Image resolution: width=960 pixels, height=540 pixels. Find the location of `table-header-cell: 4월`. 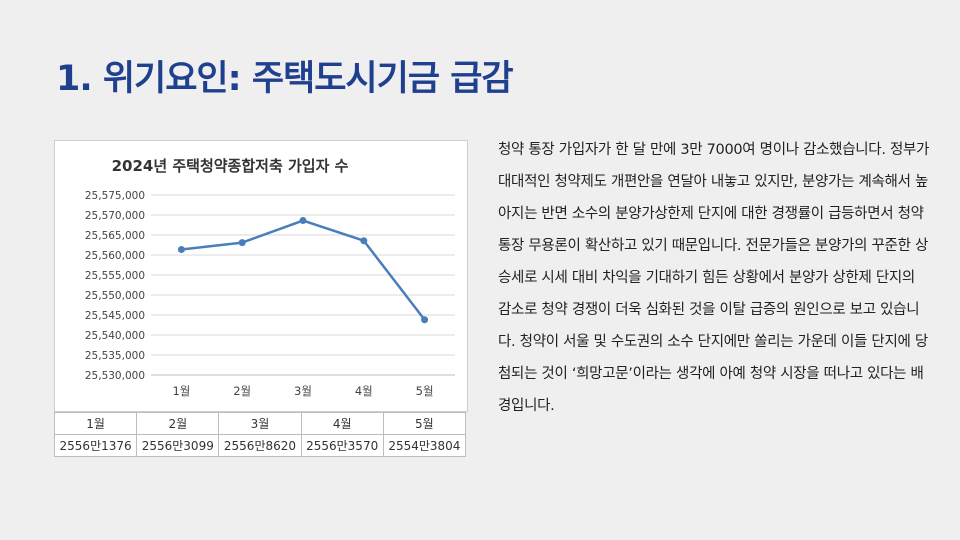

table-header-cell: 4월 is located at coordinates (342, 423).